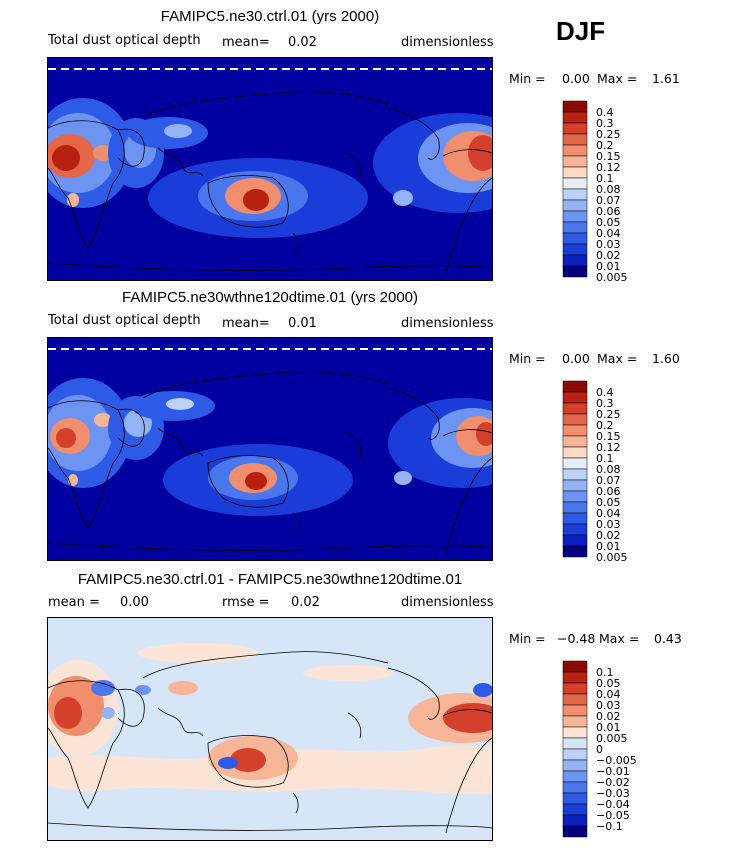 This screenshot has width=733, height=850. What do you see at coordinates (124, 40) in the screenshot?
I see `panel-1-variable: Total dust optical depth` at bounding box center [124, 40].